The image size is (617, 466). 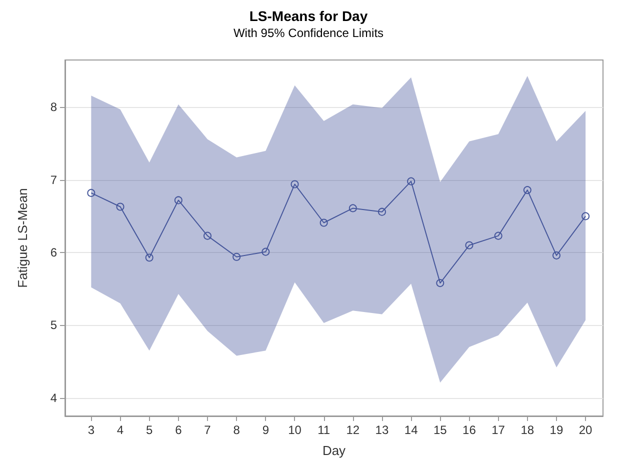 I want to click on x-tick-label: 17, so click(x=499, y=430).